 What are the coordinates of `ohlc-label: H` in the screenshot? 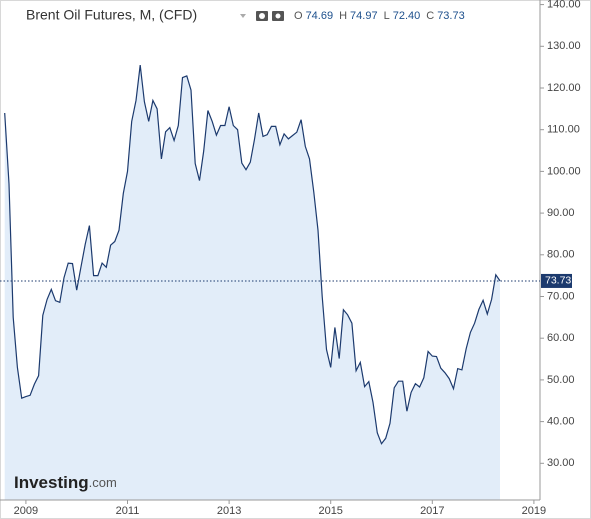 It's located at (343, 16).